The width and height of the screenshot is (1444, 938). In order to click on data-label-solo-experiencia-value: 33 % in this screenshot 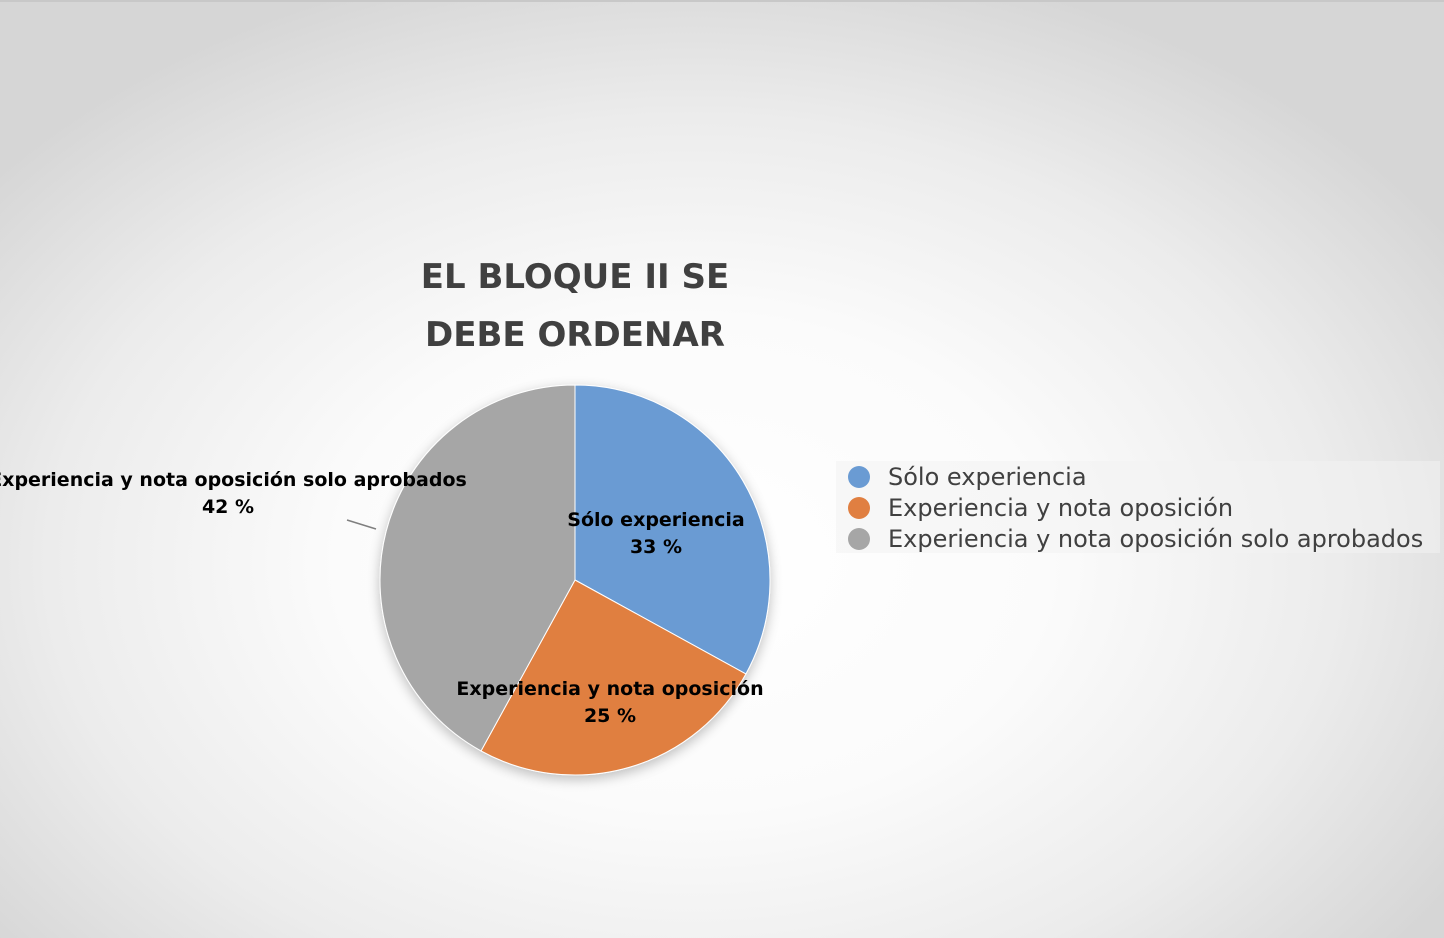, I will do `click(656, 547)`.